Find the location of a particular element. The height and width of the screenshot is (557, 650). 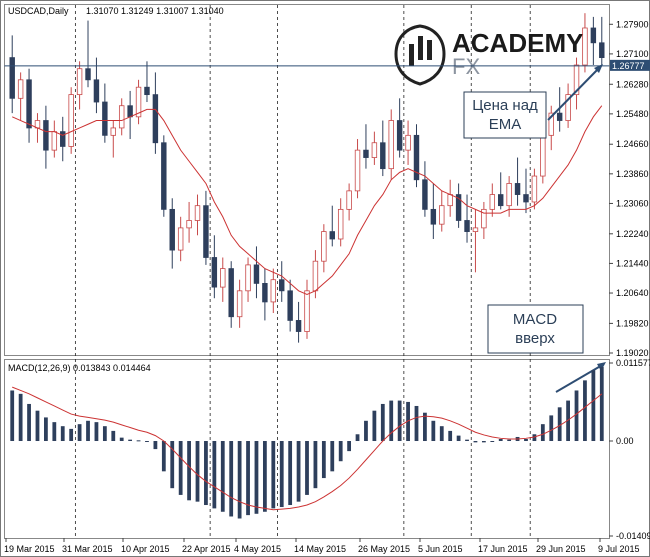

macd-tick-label: 0.011577 is located at coordinates (633, 363).